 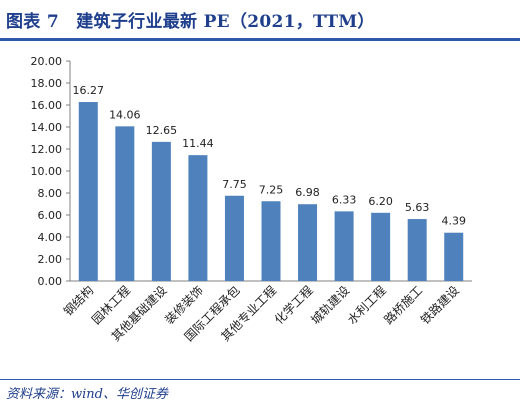 I want to click on data-label: 5.63, so click(x=417, y=207).